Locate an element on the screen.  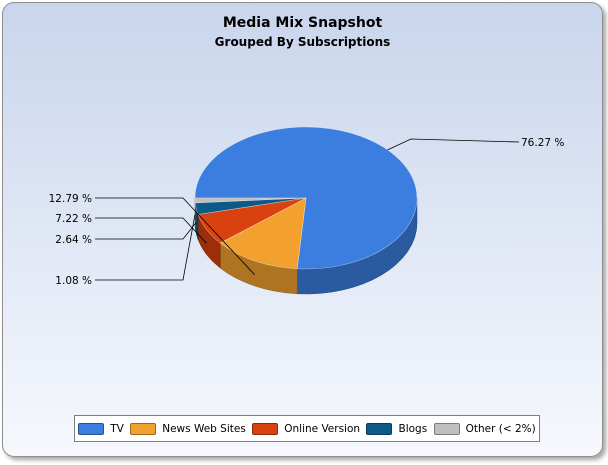
legend-item-online-version: Online Version is located at coordinates (306, 428).